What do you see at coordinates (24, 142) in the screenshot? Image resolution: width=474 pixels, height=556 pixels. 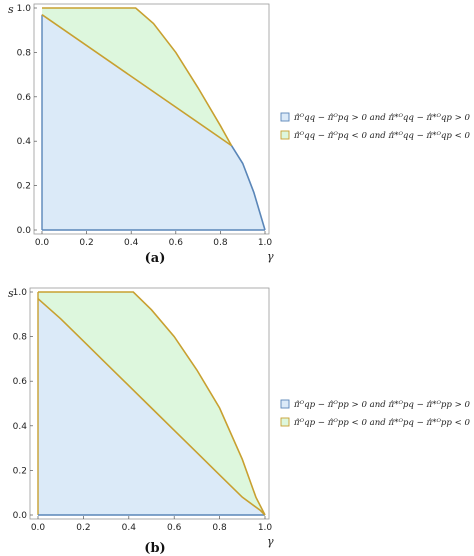 I see `panel-a-ytick-label: 0.4` at bounding box center [24, 142].